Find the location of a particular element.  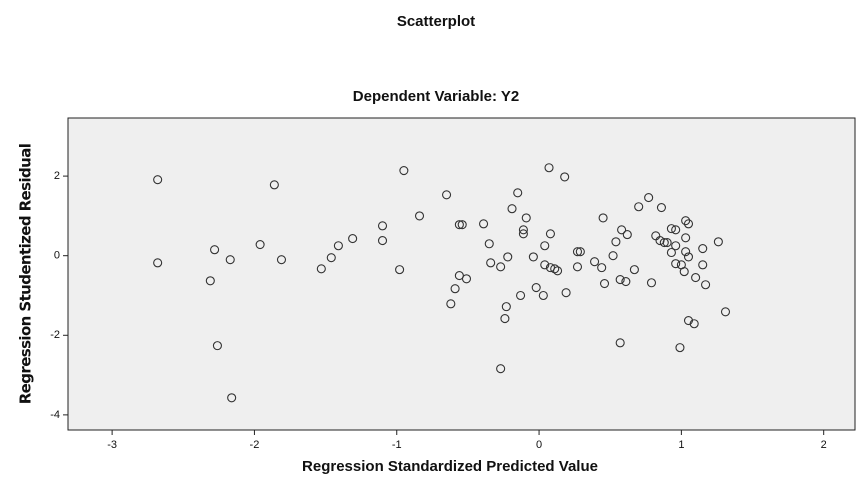

x-tick-label: 1 is located at coordinates (681, 445).